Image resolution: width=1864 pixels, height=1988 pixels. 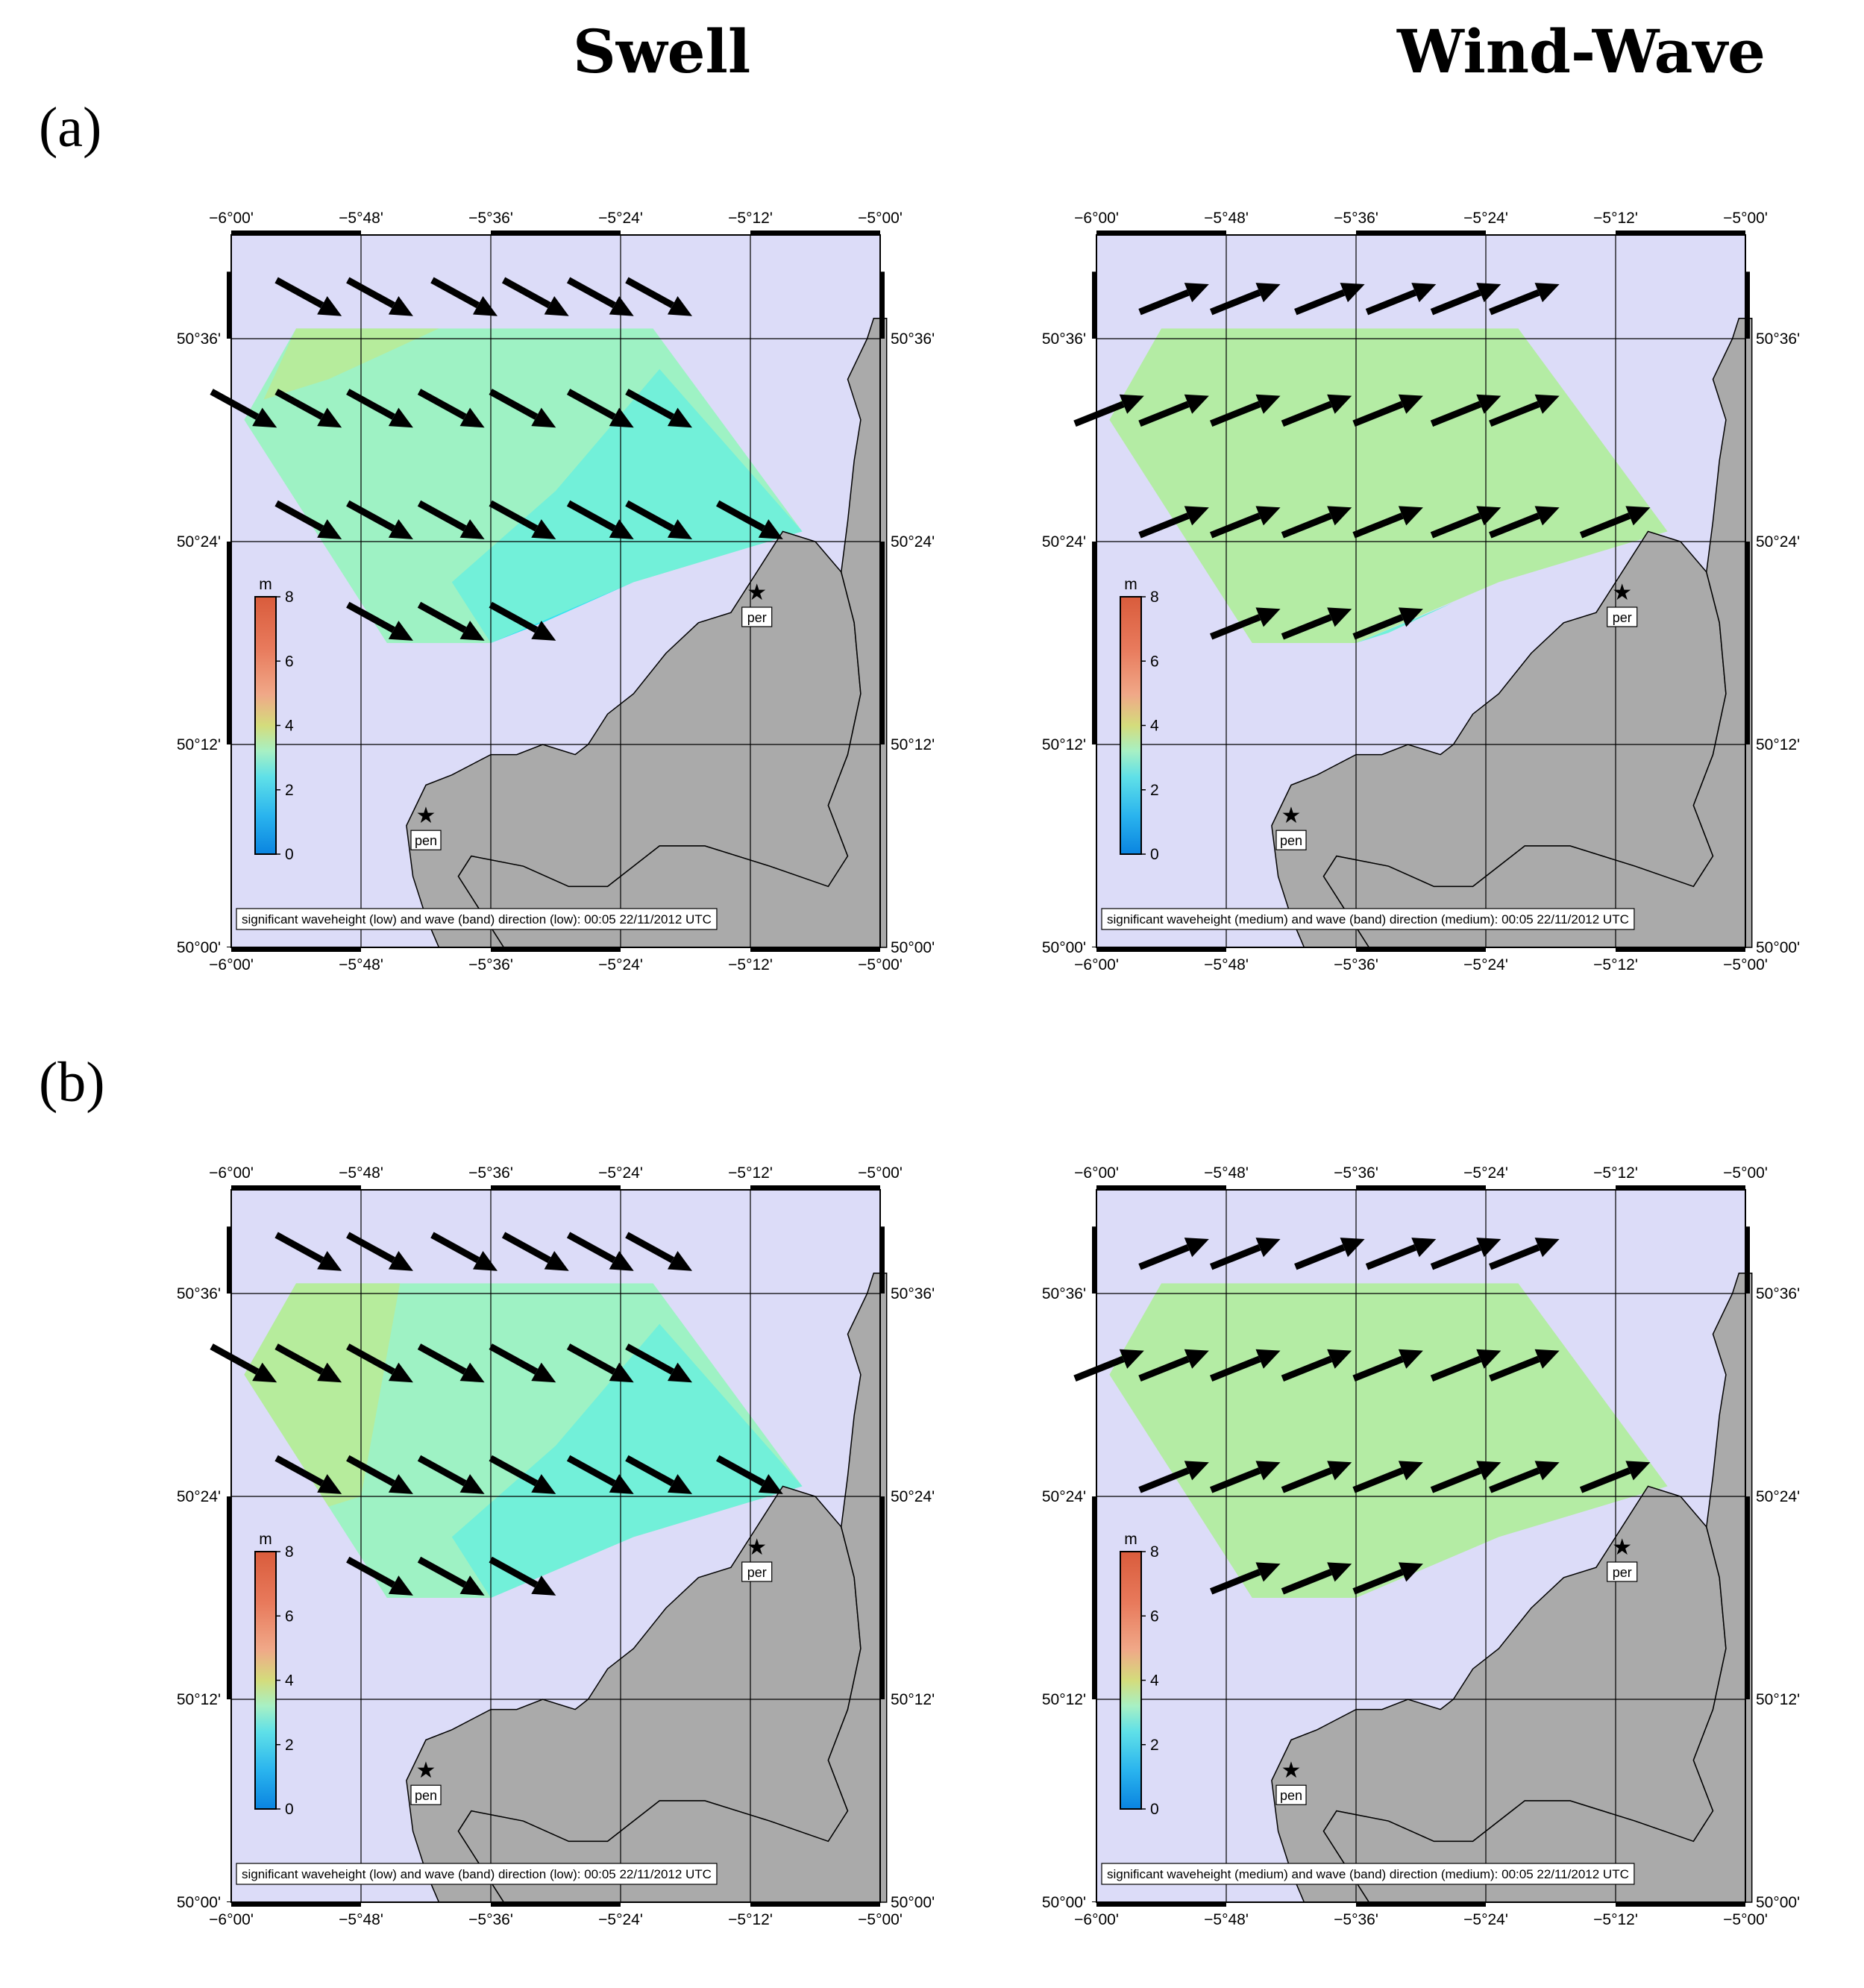 I want to click on lon-tick-label-bottom: −5°00', so click(x=880, y=1920).